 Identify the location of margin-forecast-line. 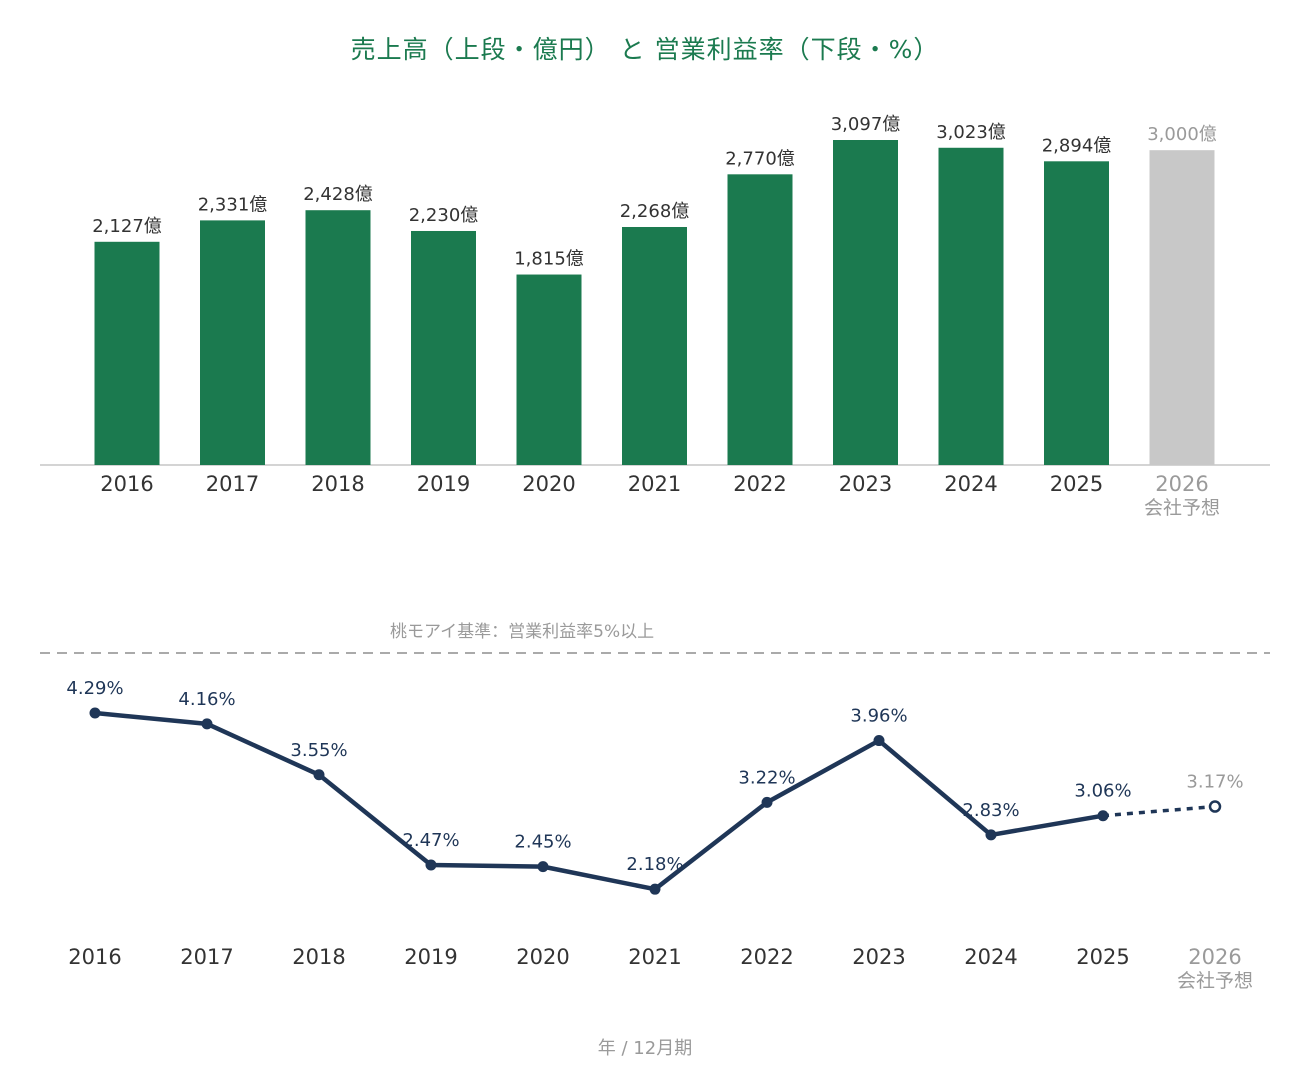
(1159, 811).